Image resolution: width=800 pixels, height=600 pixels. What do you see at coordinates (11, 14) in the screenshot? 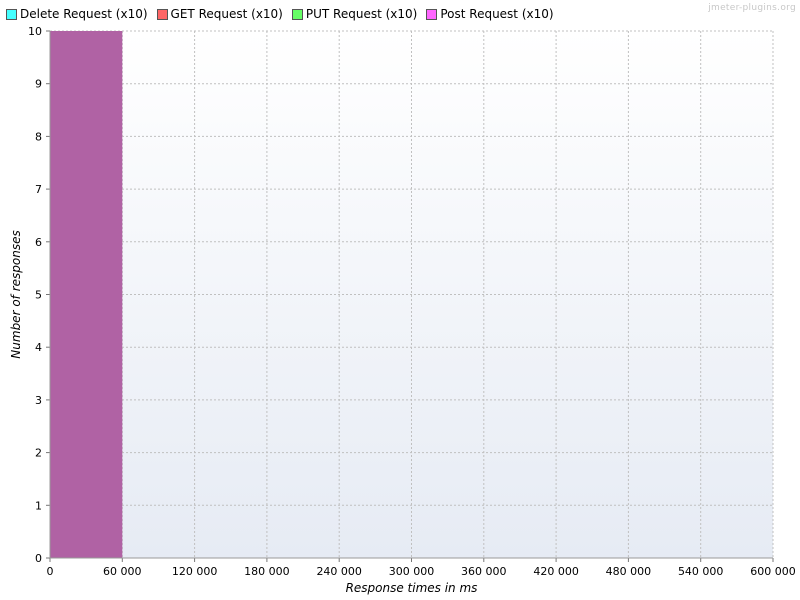
I see `legend-swatch-delete` at bounding box center [11, 14].